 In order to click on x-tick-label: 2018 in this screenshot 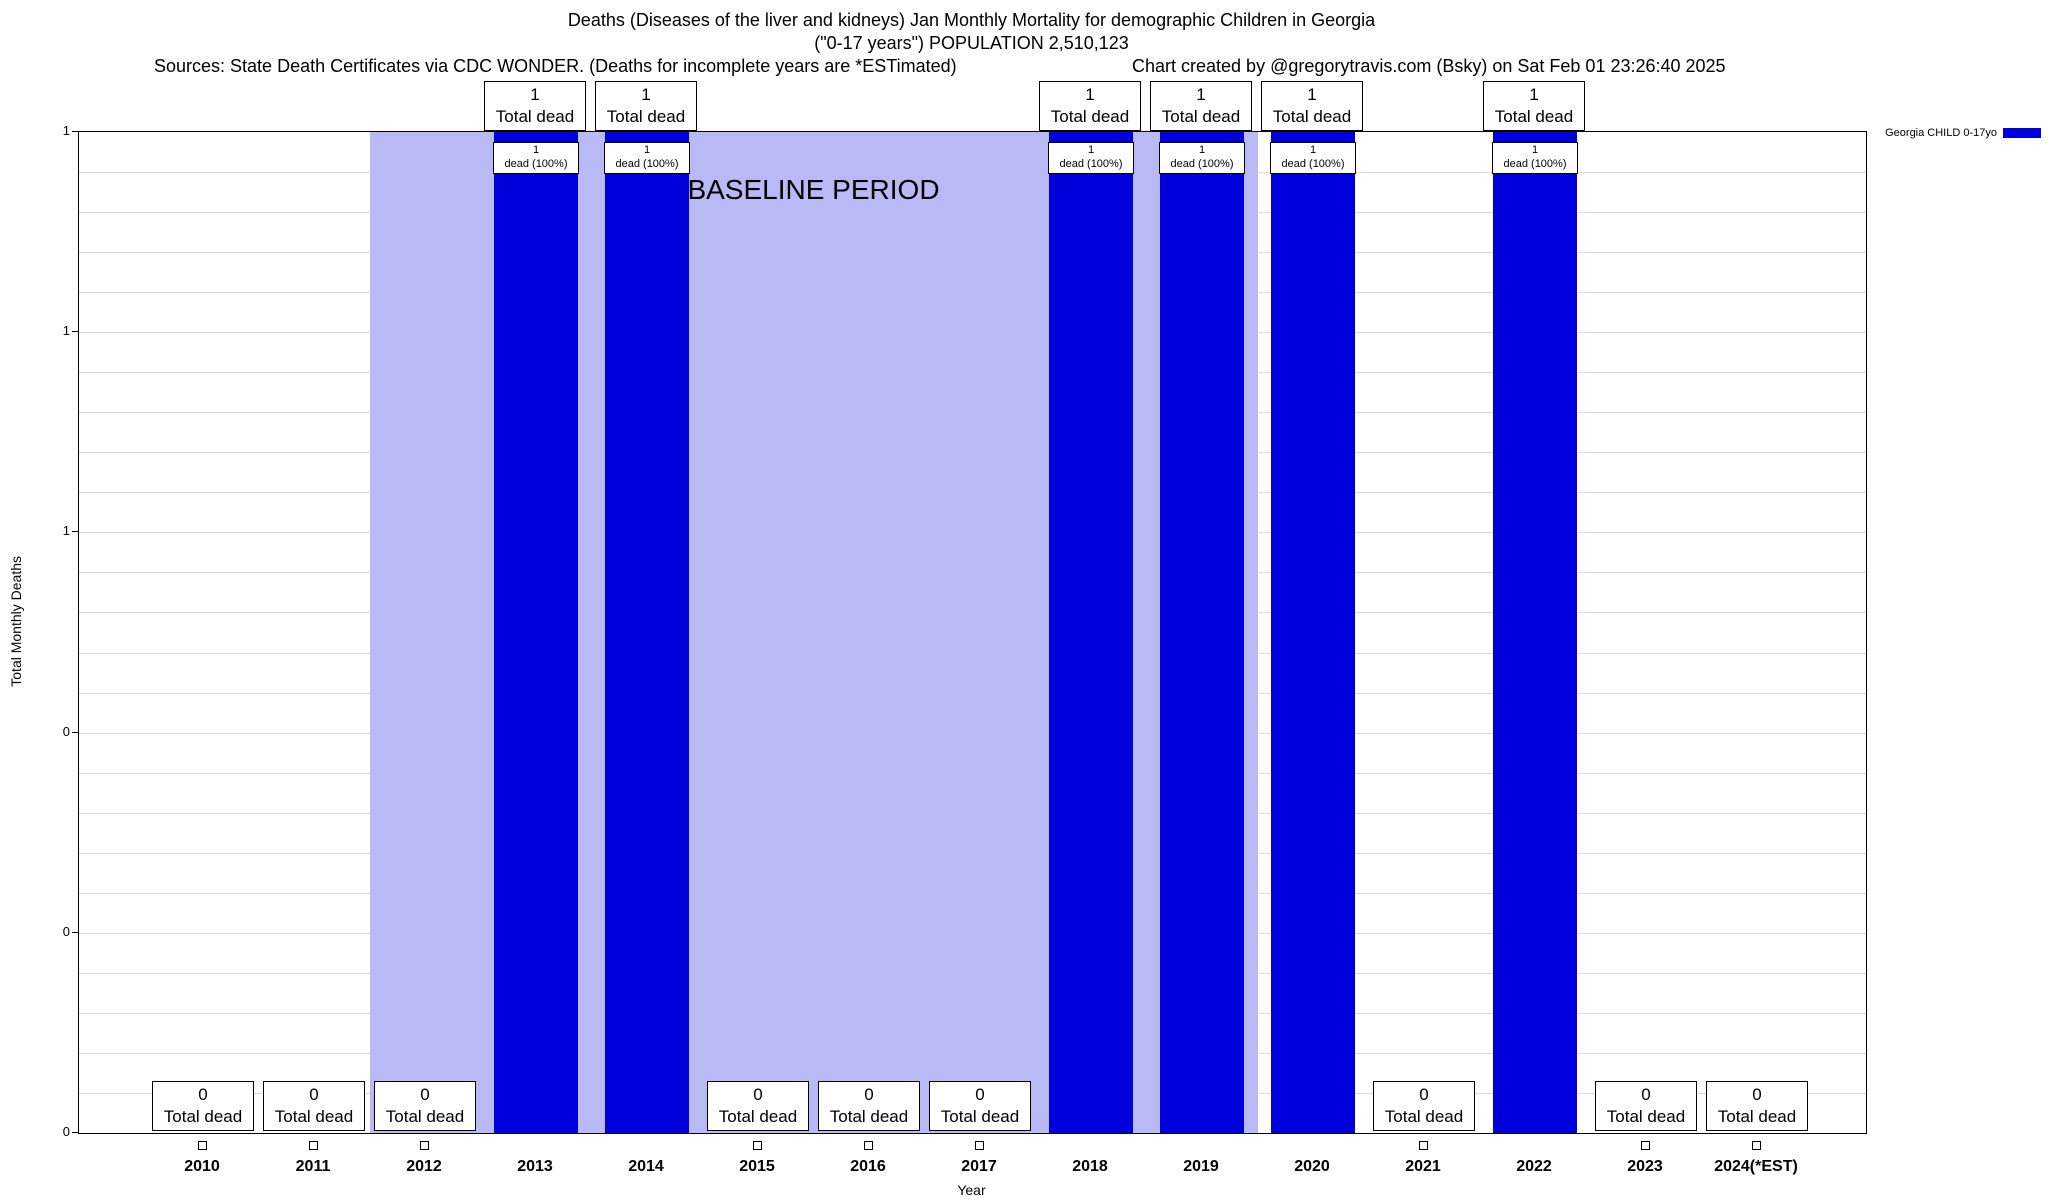, I will do `click(1090, 1166)`.